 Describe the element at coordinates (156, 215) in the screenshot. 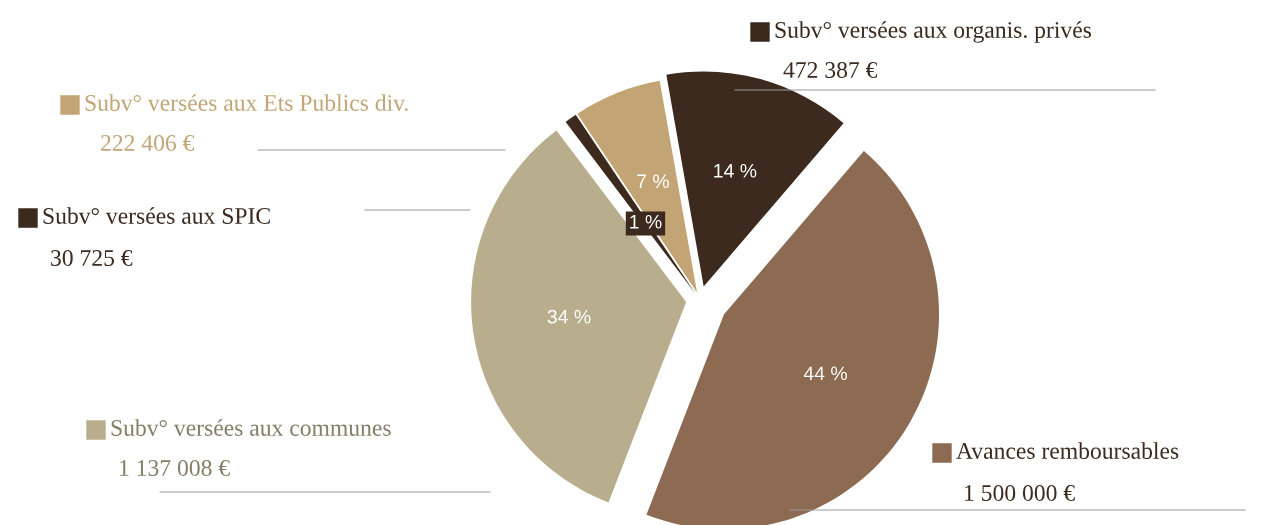

I see `legend-label: Subv° versées aux SPIC` at that location.